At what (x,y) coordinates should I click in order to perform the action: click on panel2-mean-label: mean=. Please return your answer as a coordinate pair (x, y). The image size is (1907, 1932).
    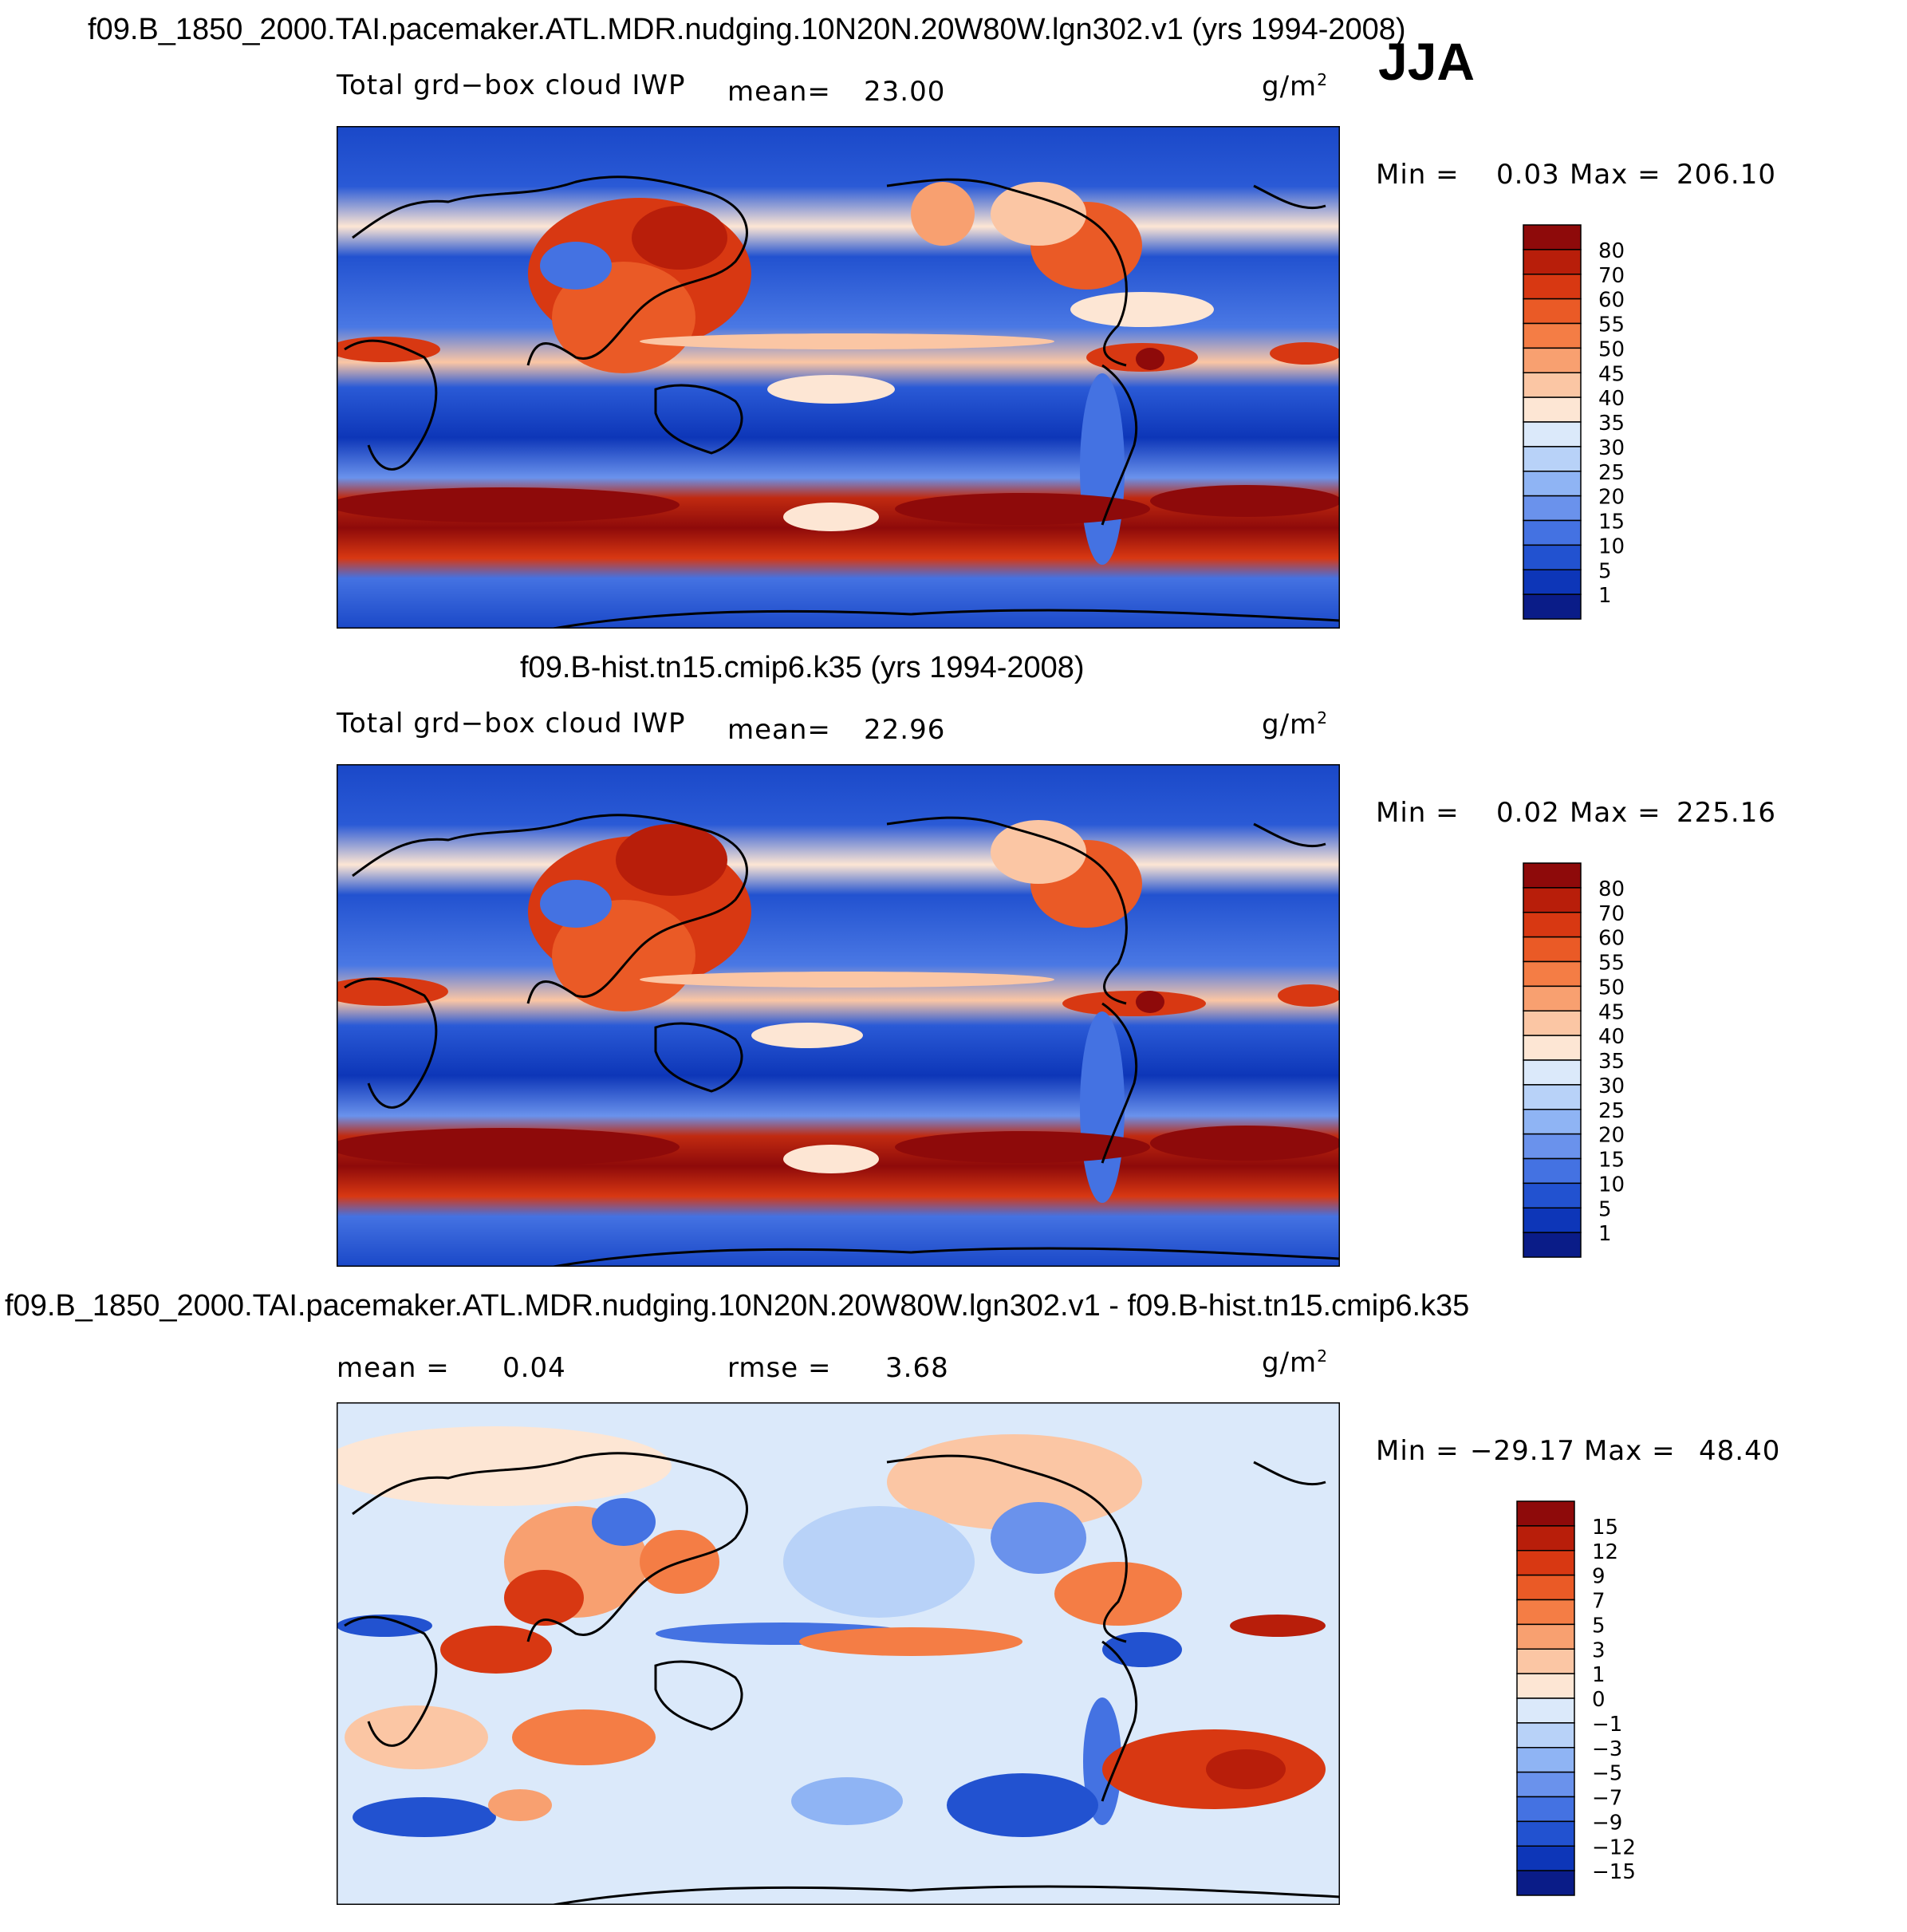
    Looking at the image, I should click on (779, 730).